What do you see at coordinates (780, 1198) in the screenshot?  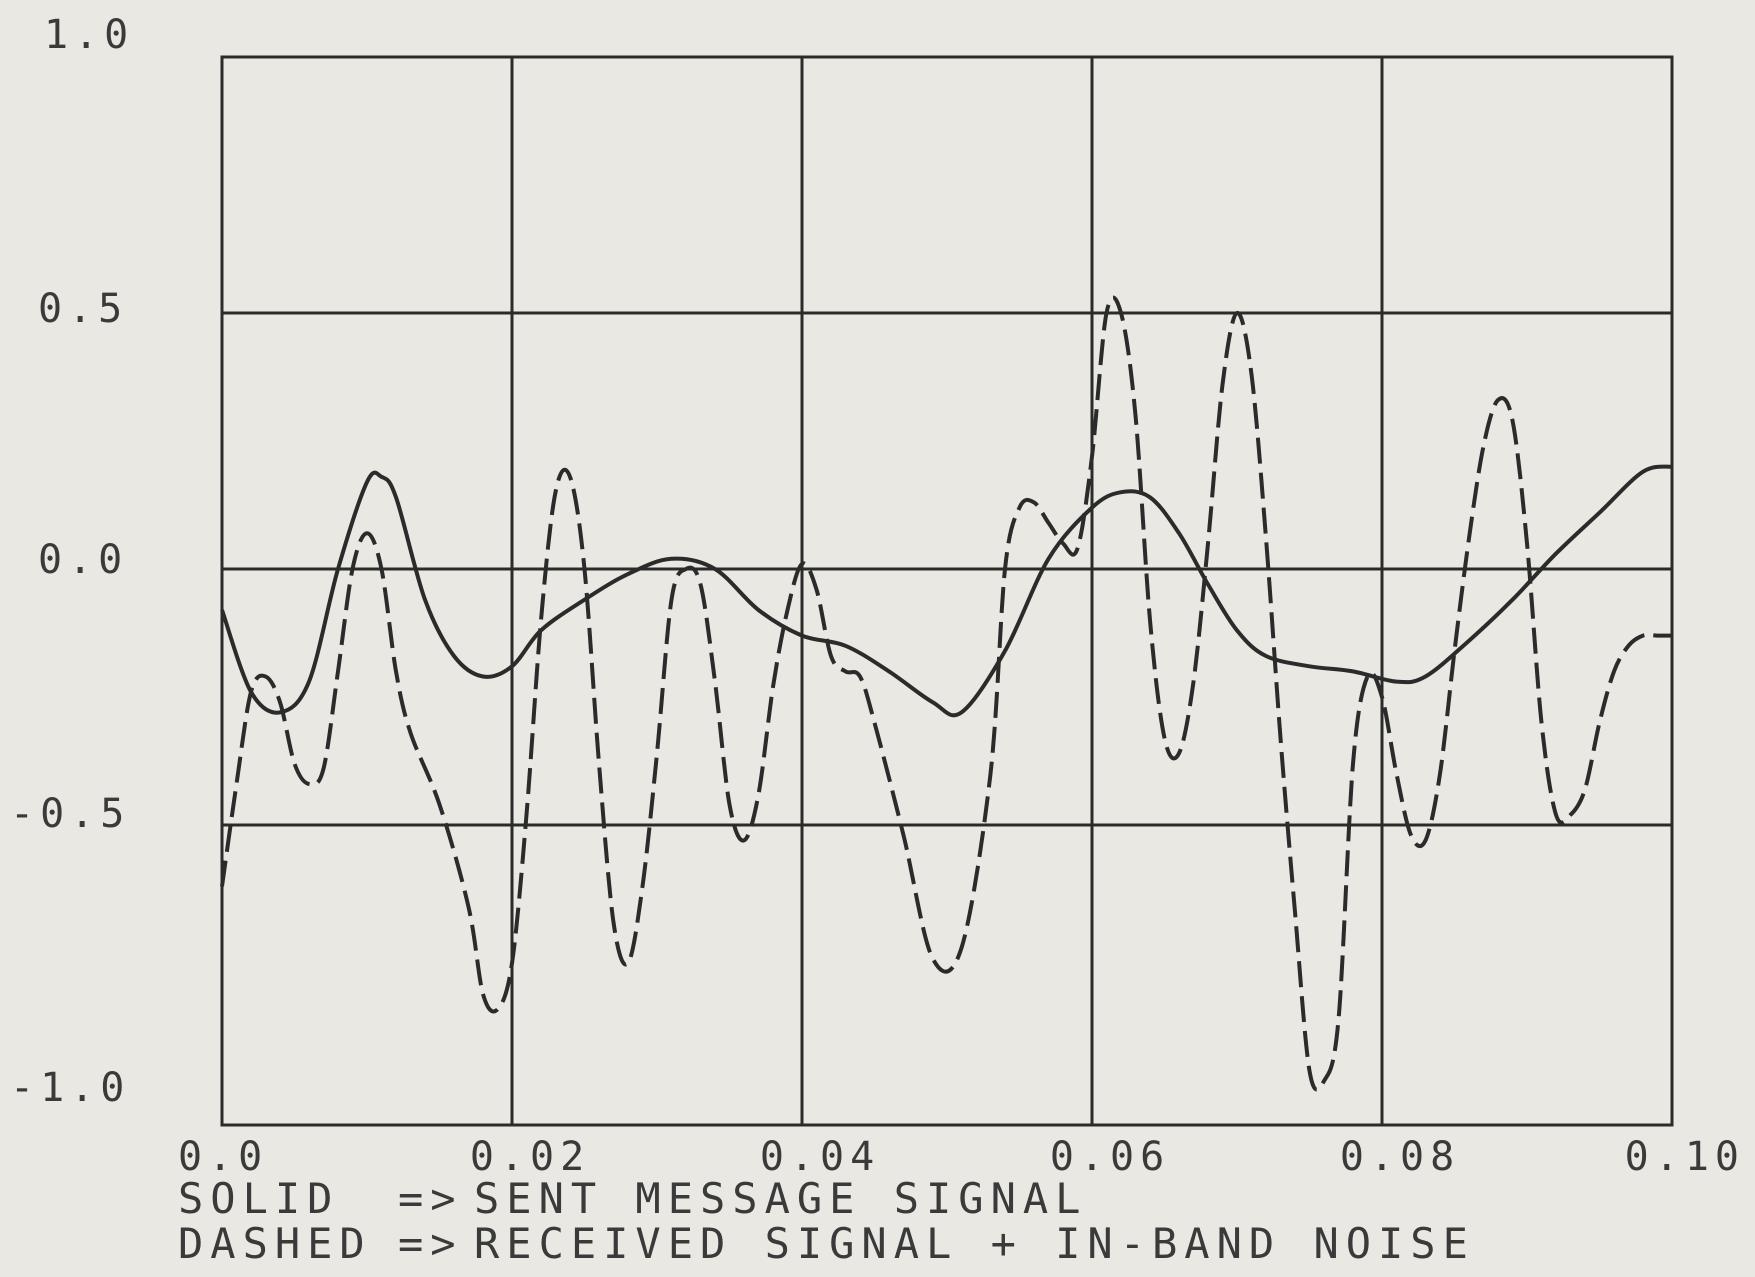 I see `legend-text-solid: SENT MESSAGE SIGNAL` at bounding box center [780, 1198].